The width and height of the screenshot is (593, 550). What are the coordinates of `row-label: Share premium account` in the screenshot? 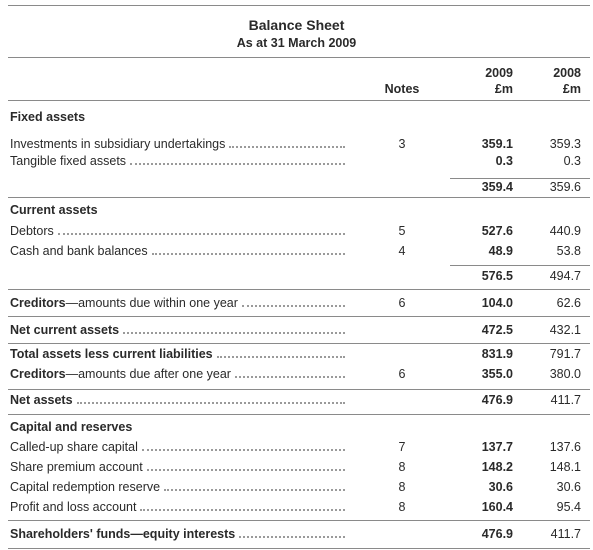 It's located at (177, 467).